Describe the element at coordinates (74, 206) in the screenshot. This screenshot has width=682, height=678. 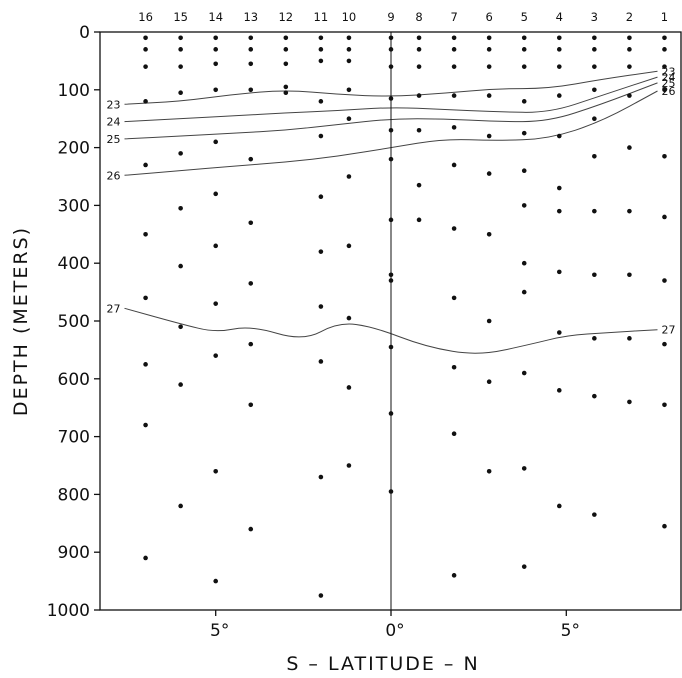
I see `y-tick-label: 300` at that location.